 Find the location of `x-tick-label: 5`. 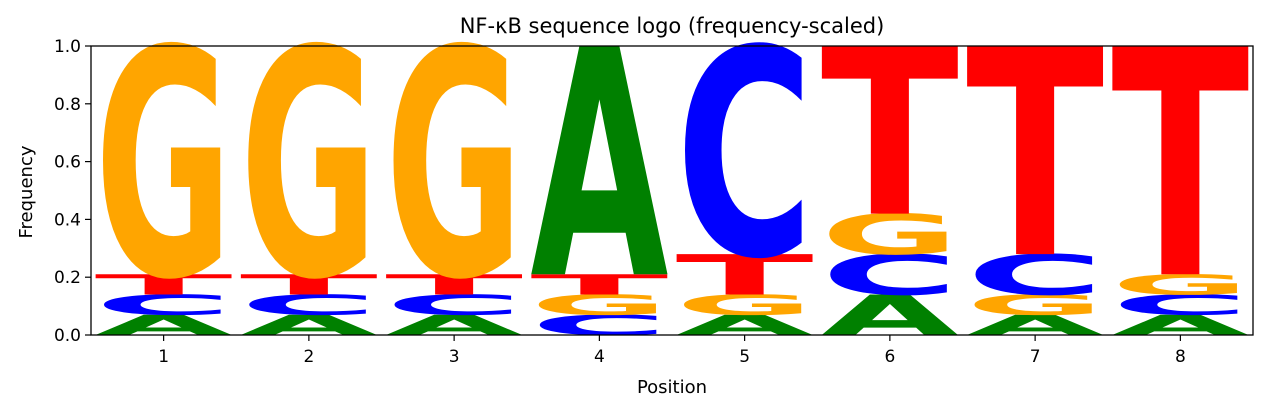

x-tick-label: 5 is located at coordinates (744, 357).